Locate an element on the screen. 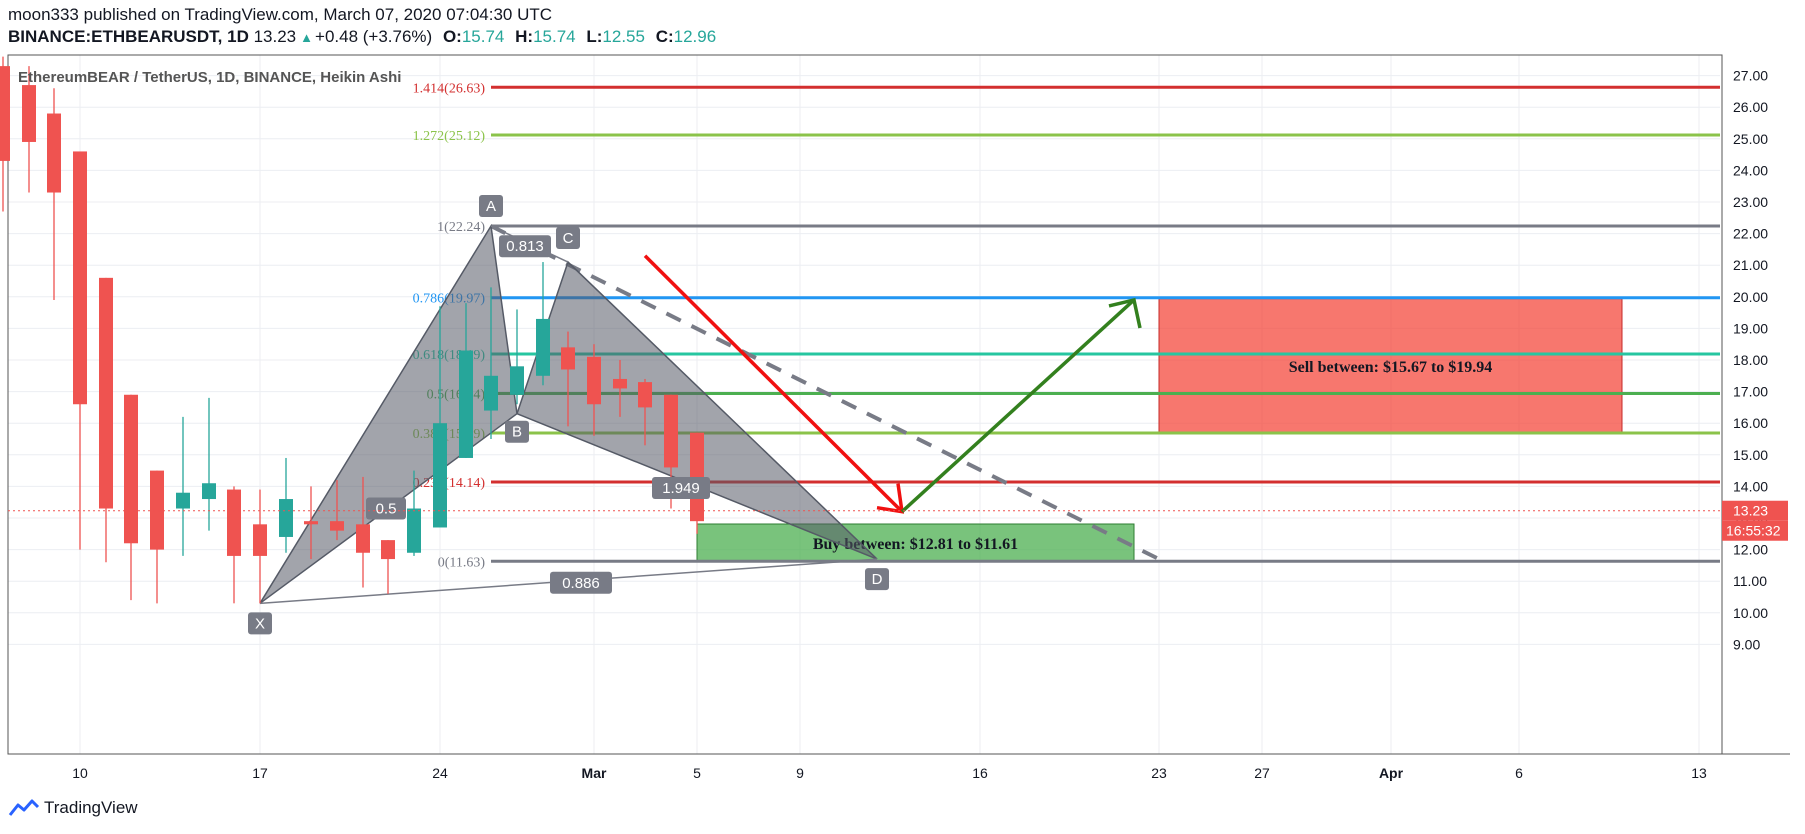 The width and height of the screenshot is (1805, 834). fib-label: 1(22.24) is located at coordinates (461, 227).